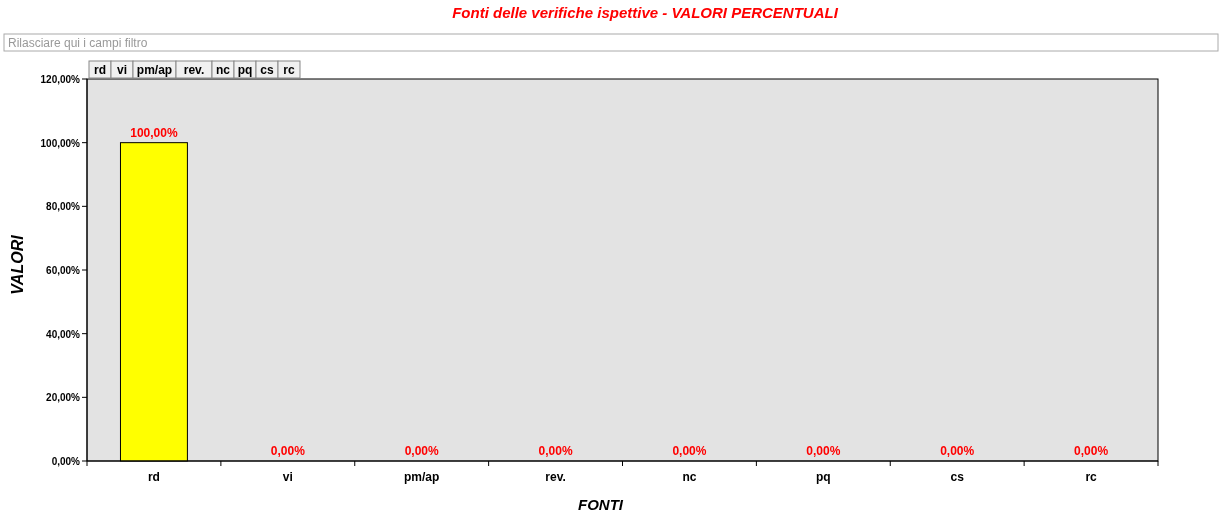 The height and width of the screenshot is (522, 1220). What do you see at coordinates (287, 477) in the screenshot?
I see `x-tick-label: vi` at bounding box center [287, 477].